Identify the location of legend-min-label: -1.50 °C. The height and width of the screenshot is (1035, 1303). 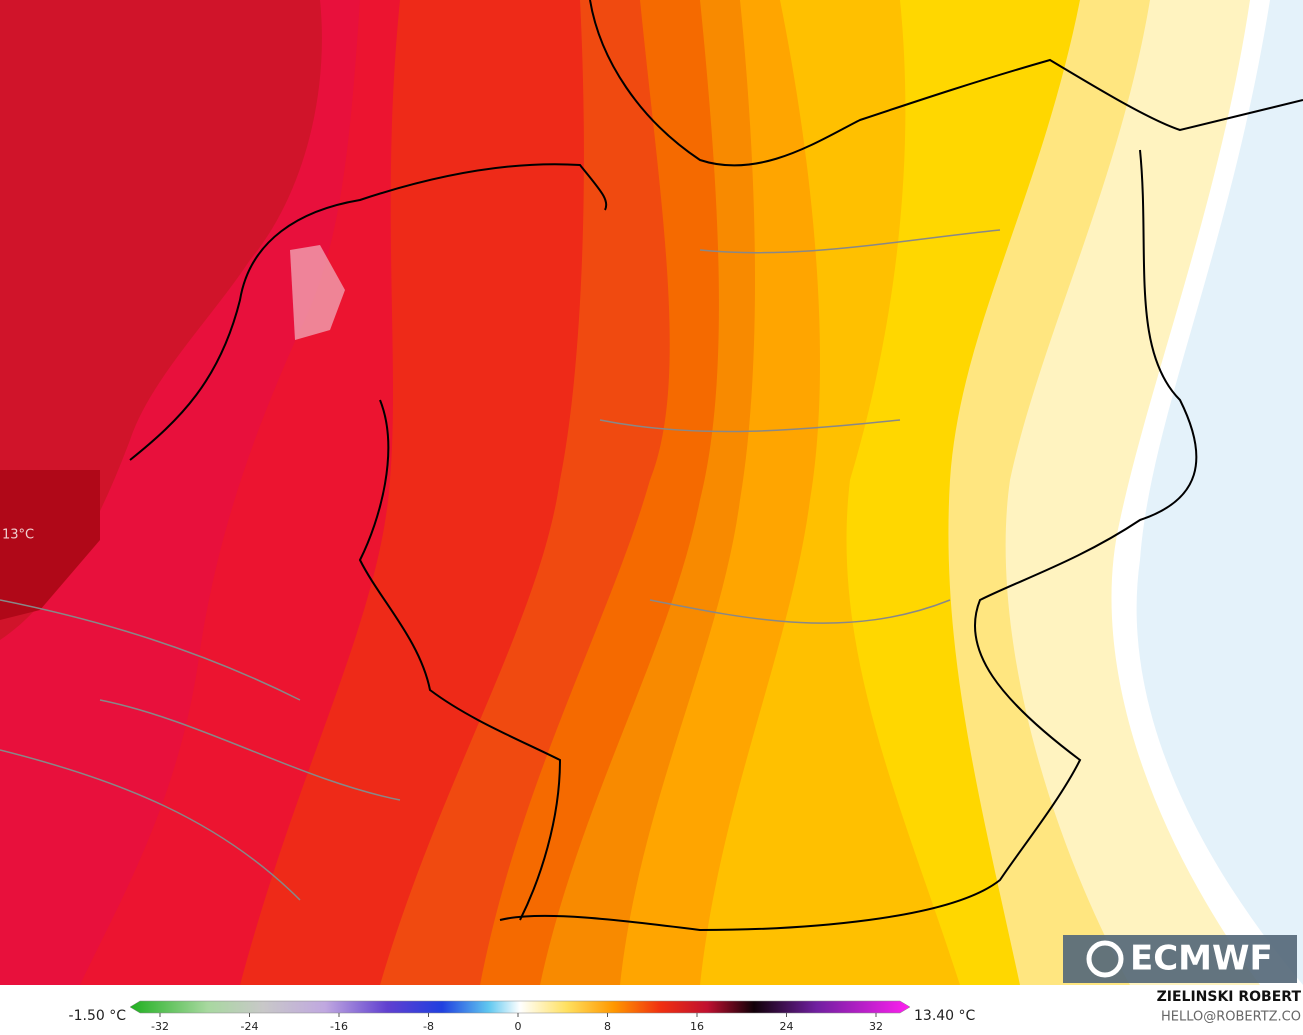
(98, 1016).